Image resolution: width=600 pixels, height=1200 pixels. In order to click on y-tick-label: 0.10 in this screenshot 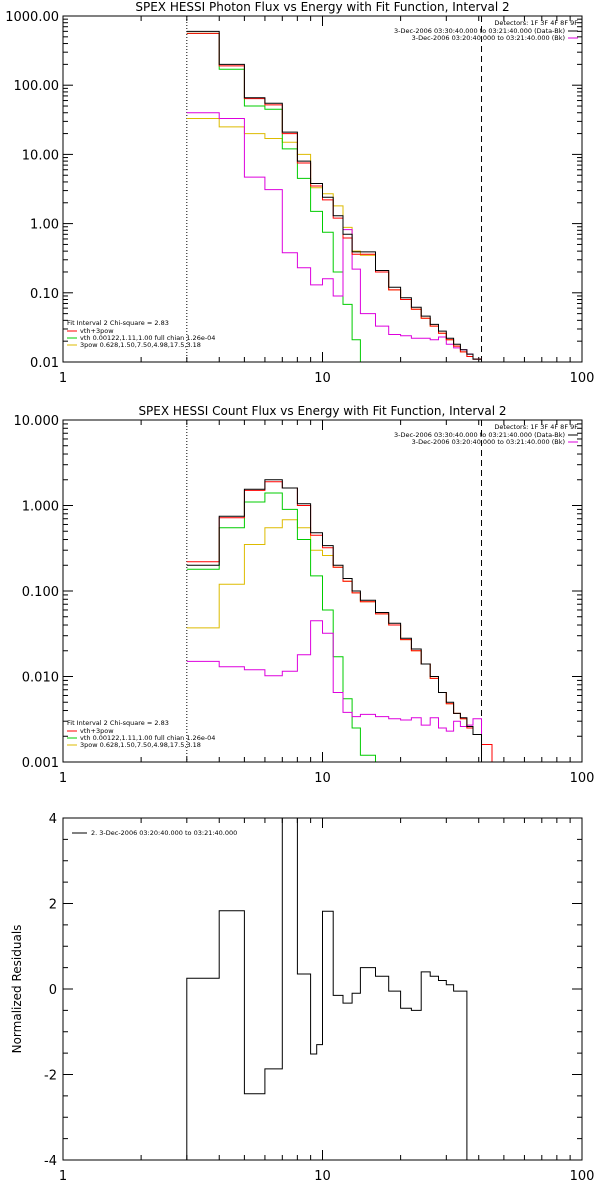, I will do `click(44, 294)`.